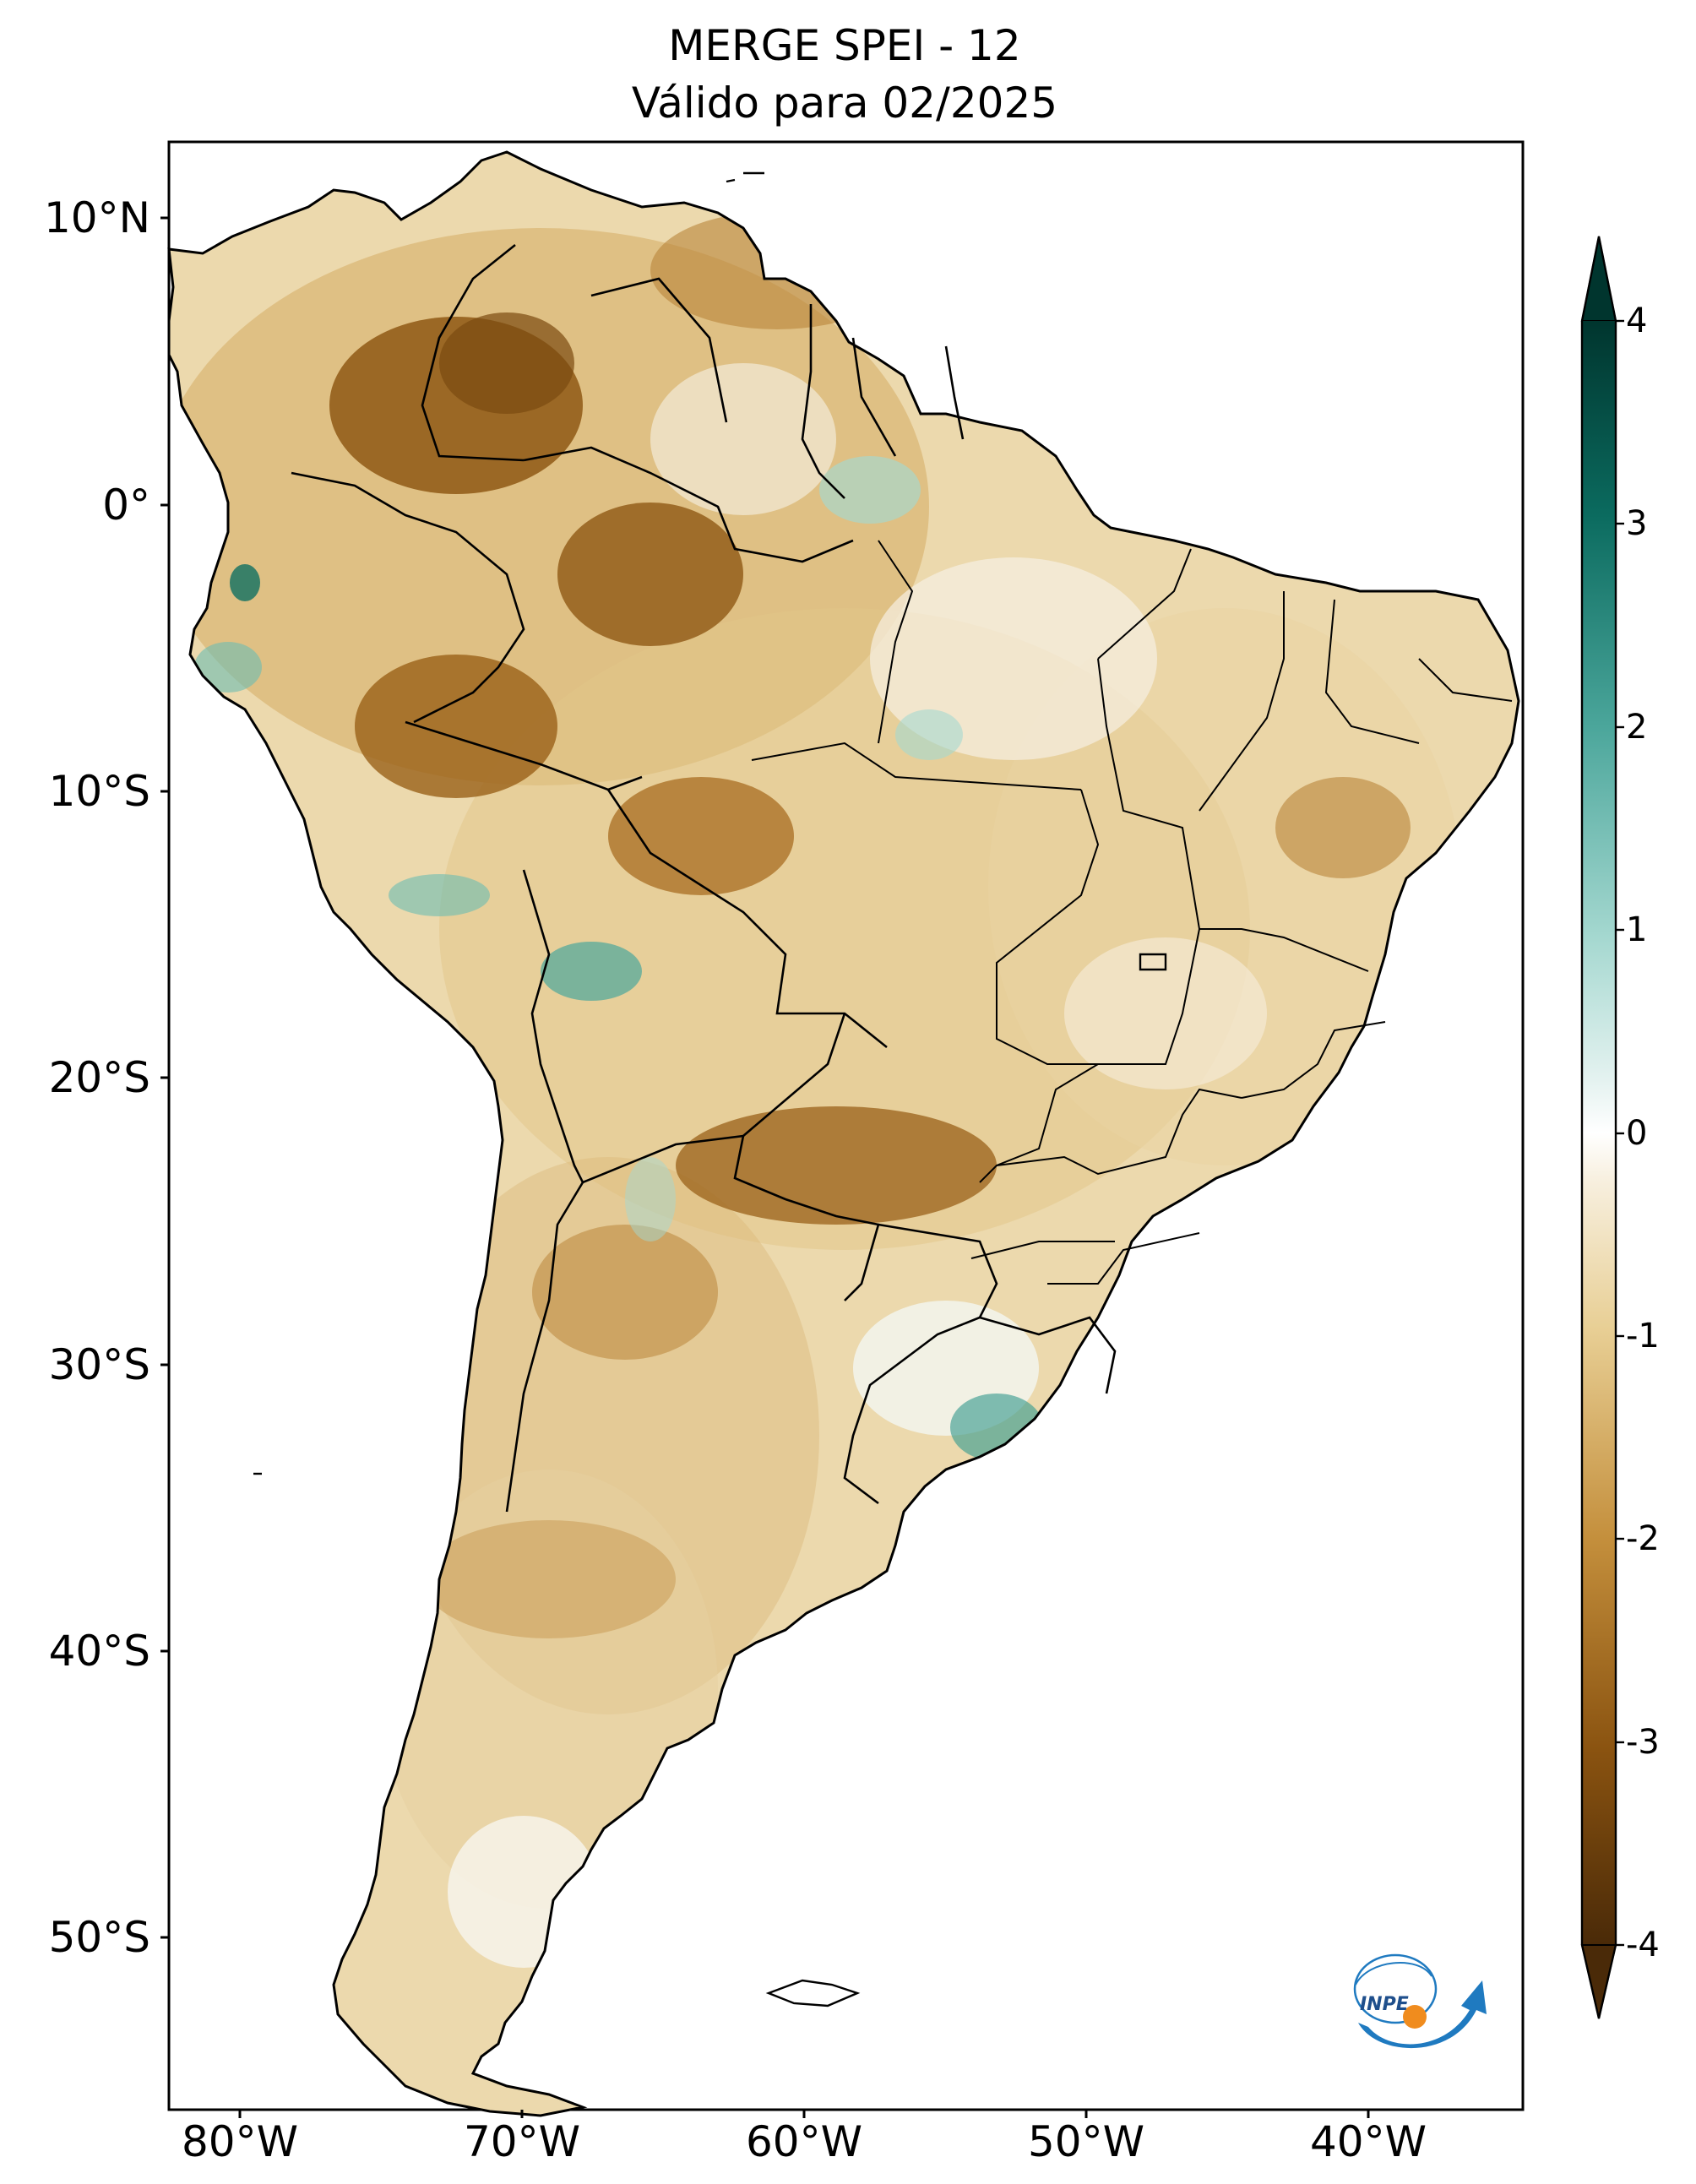  What do you see at coordinates (1637, 930) in the screenshot?
I see `colorbar-label-1: 1` at bounding box center [1637, 930].